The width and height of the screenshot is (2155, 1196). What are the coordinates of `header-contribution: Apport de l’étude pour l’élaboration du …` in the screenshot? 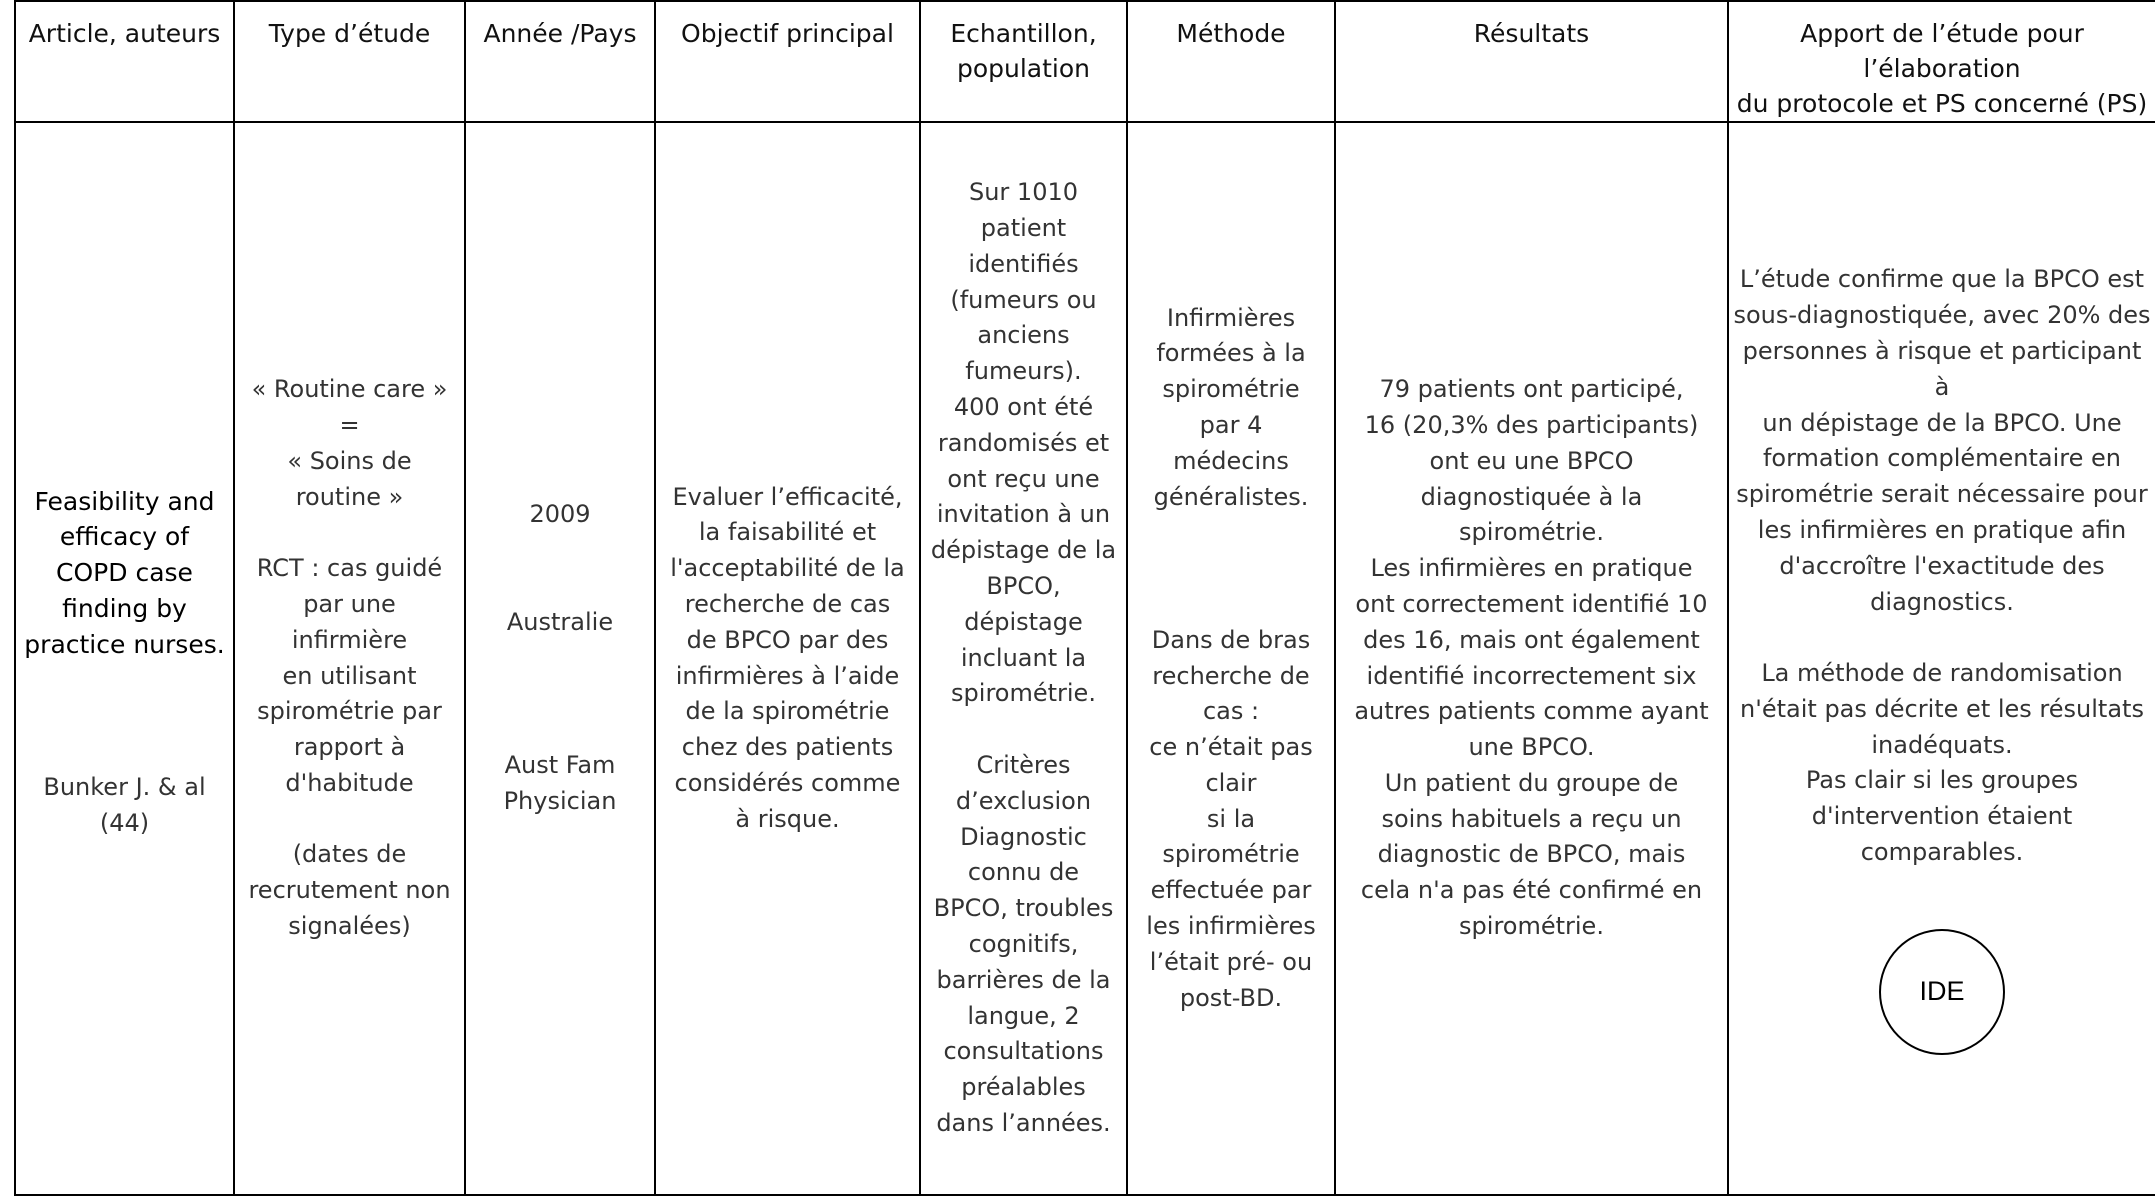 It's located at (1941, 61).